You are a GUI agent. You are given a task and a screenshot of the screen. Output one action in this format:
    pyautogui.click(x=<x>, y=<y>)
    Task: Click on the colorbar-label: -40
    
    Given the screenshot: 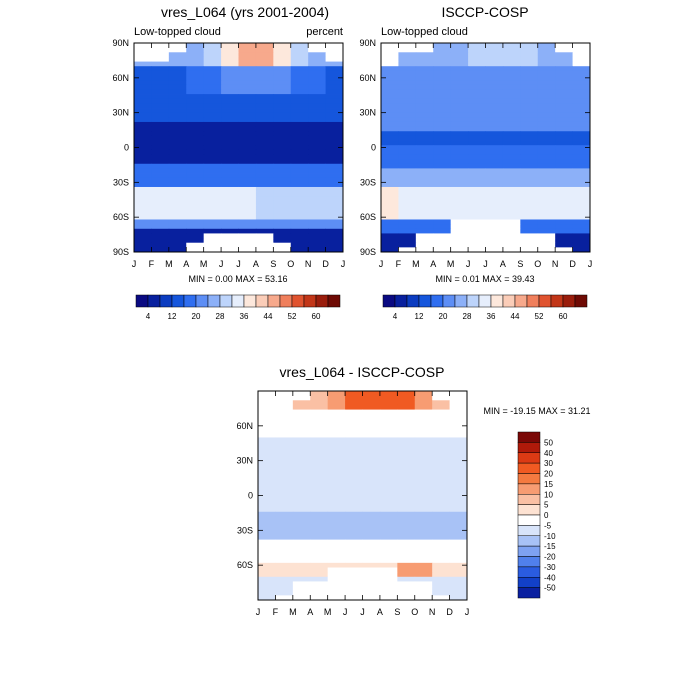 What is the action you would take?
    pyautogui.click(x=550, y=577)
    